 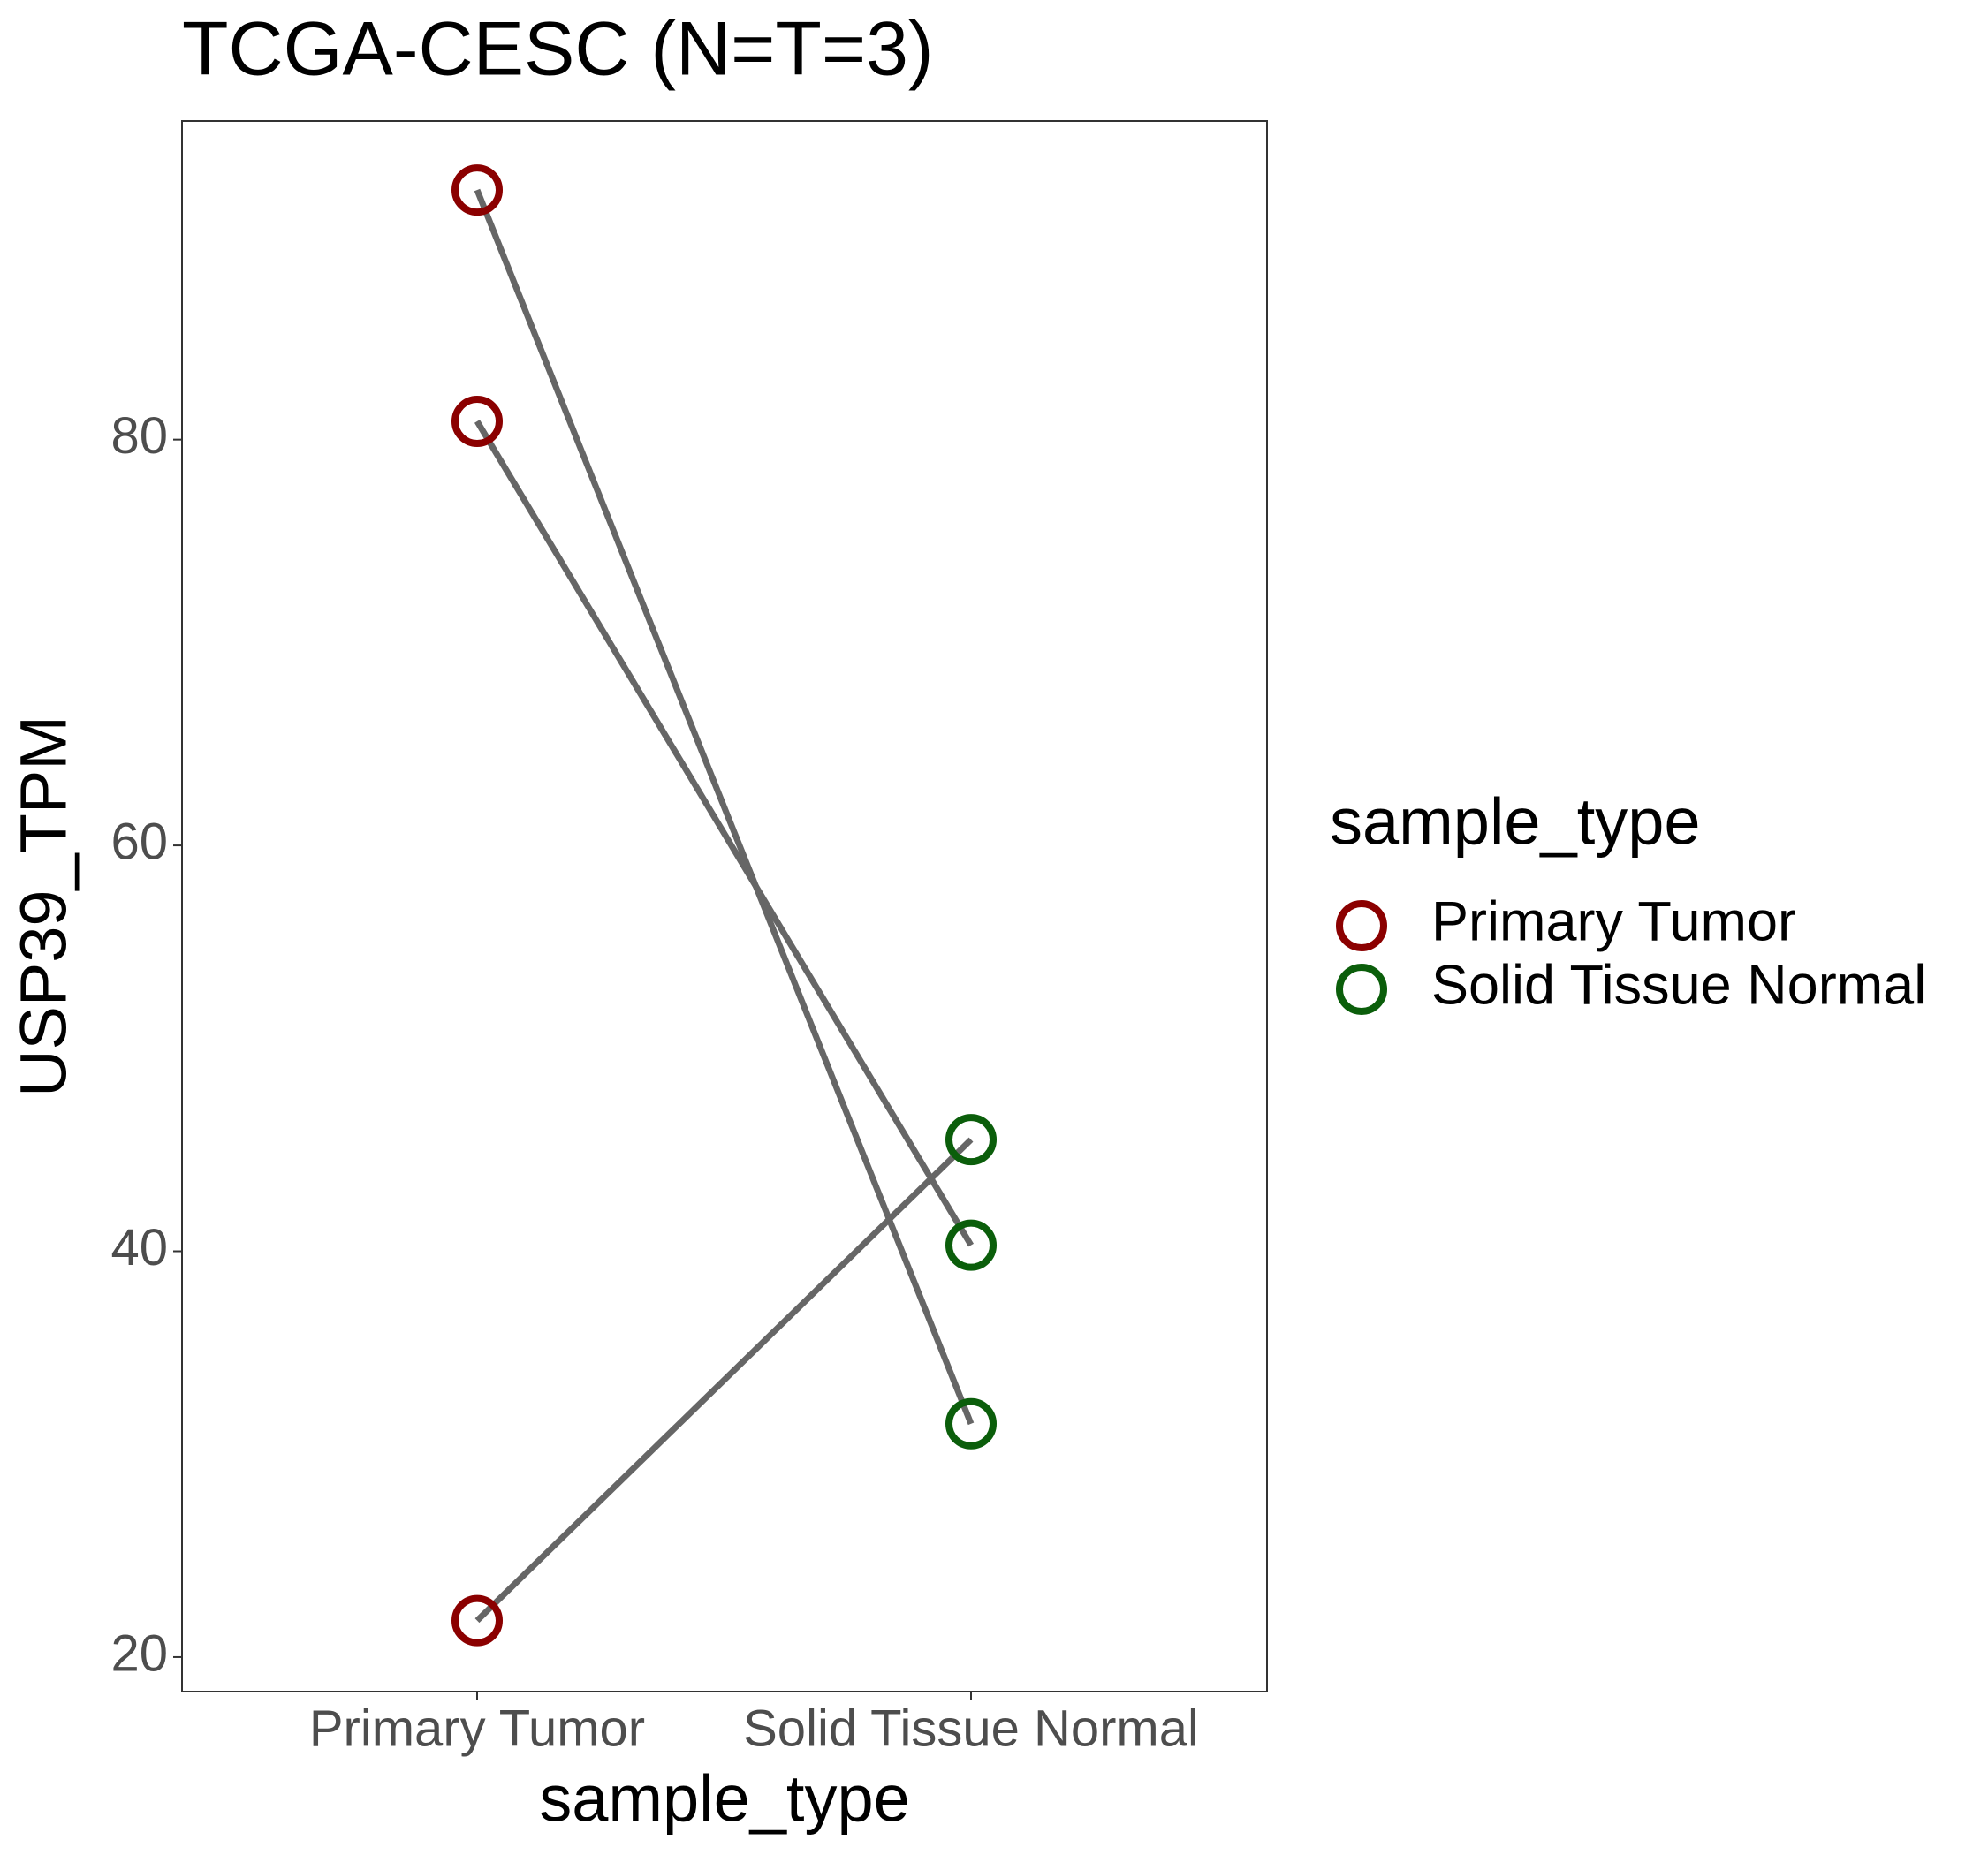 I want to click on y-tick-label: 20, so click(x=139, y=1653).